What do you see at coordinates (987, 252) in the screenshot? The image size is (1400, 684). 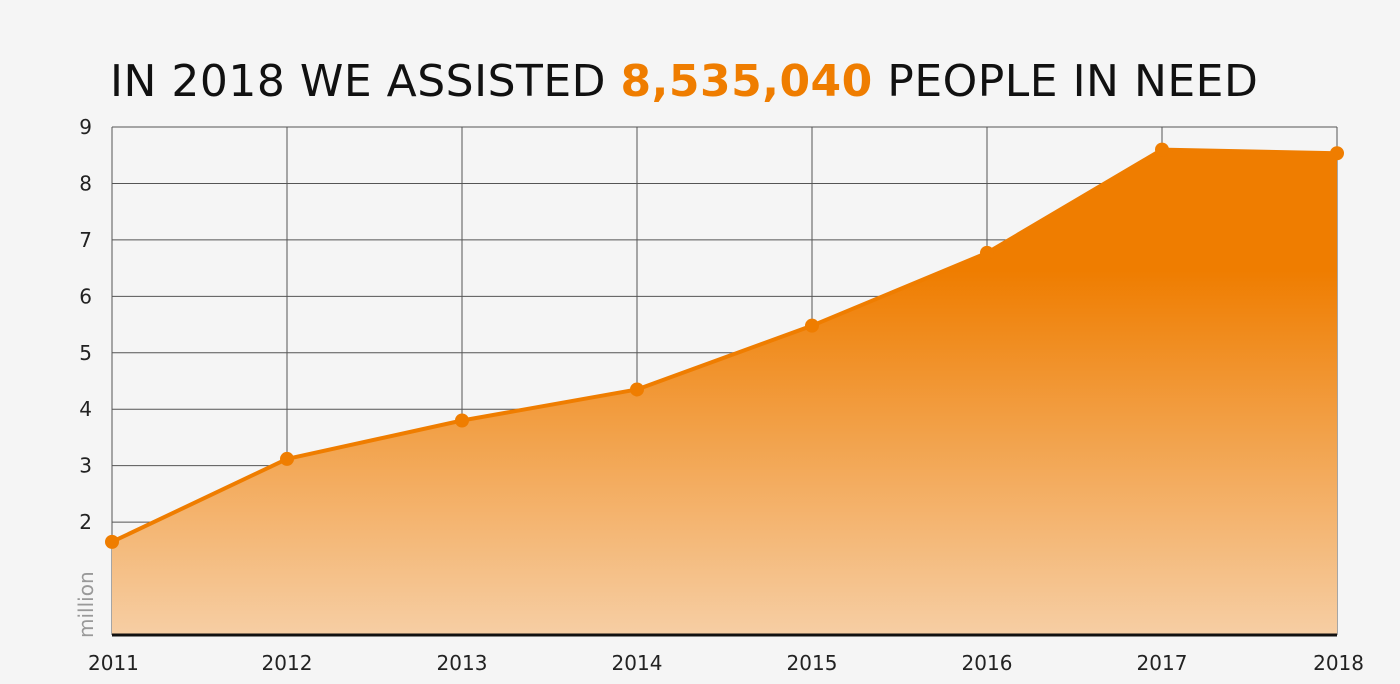 I see `data-point-2016` at bounding box center [987, 252].